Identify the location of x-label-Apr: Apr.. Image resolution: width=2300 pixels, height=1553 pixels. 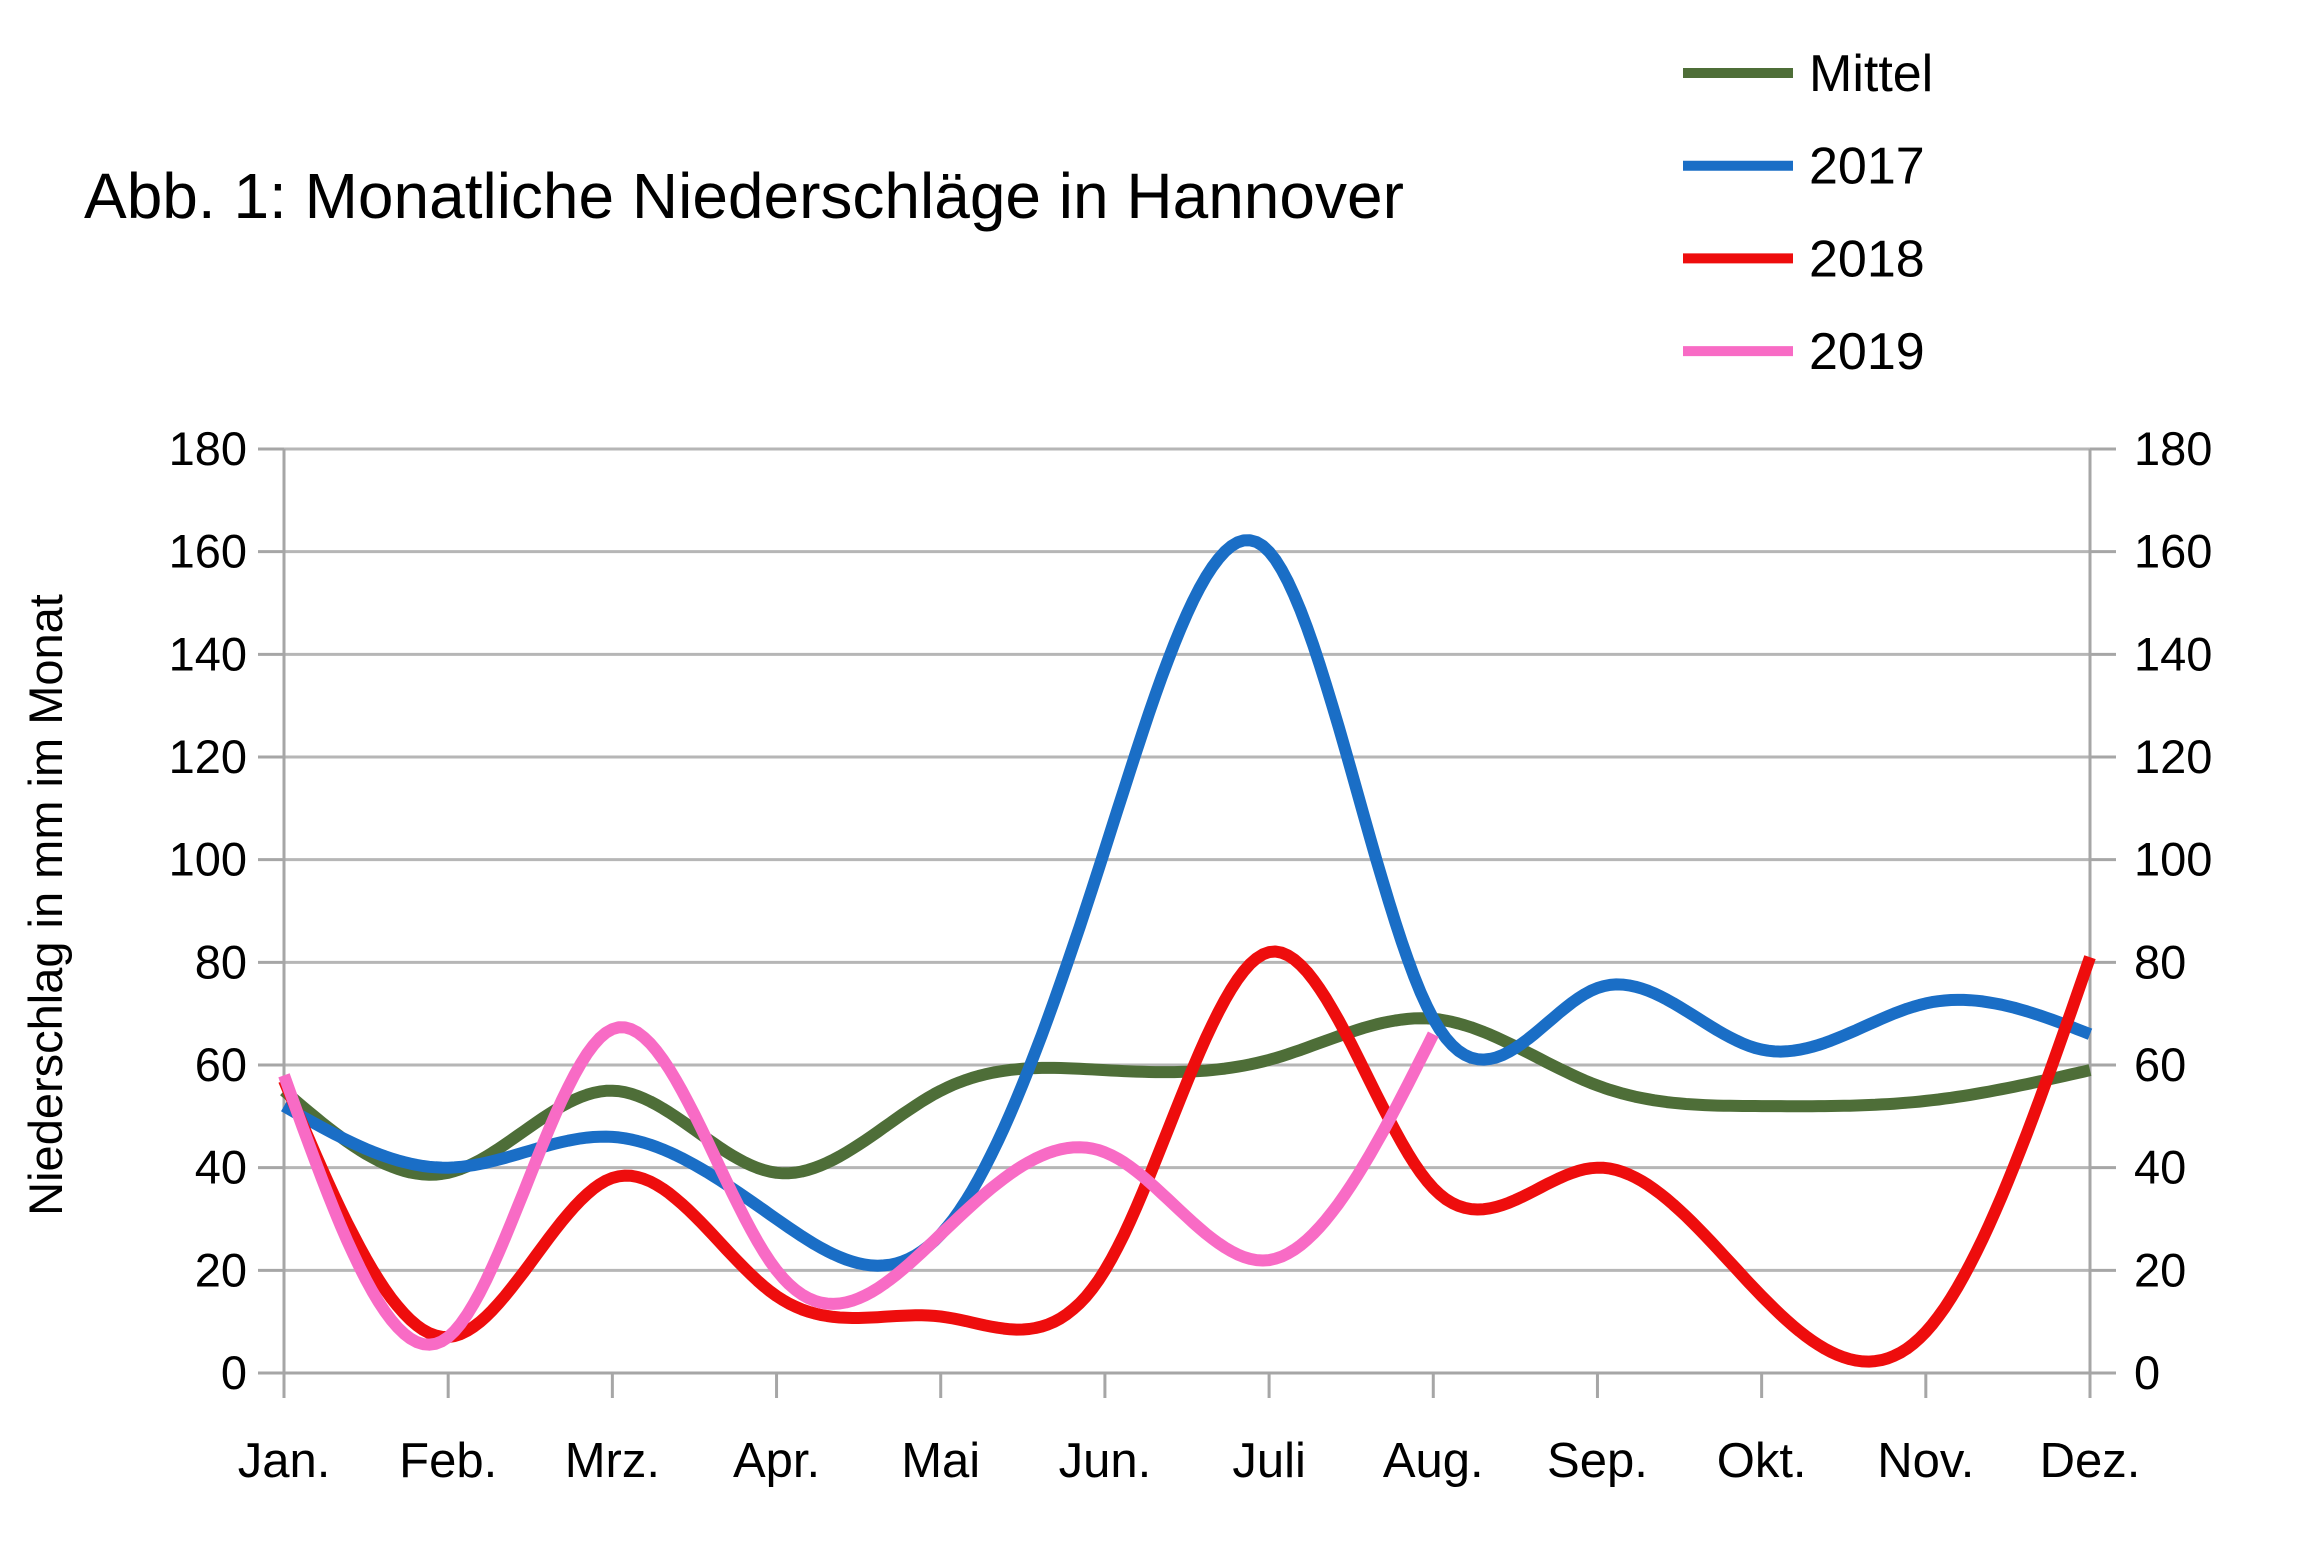
(776, 1461).